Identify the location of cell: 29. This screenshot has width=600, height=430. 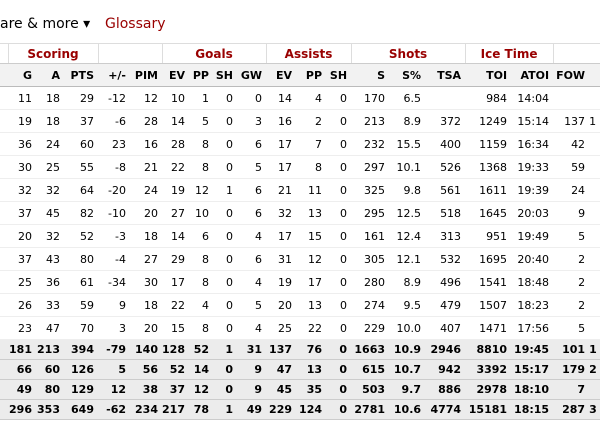
(175, 259).